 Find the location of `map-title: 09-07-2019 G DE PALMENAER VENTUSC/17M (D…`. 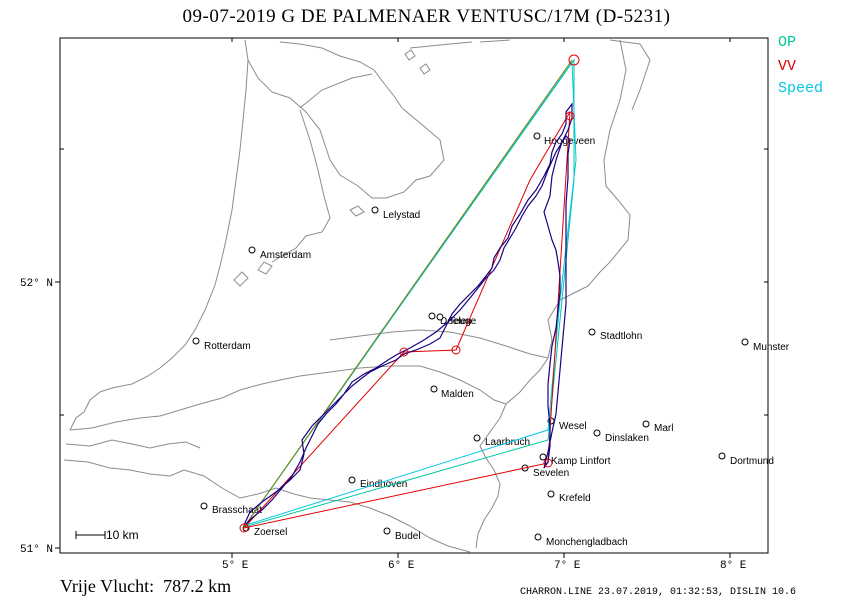

map-title: 09-07-2019 G DE PALMENAER VENTUSC/17M (D… is located at coordinates (426, 16).